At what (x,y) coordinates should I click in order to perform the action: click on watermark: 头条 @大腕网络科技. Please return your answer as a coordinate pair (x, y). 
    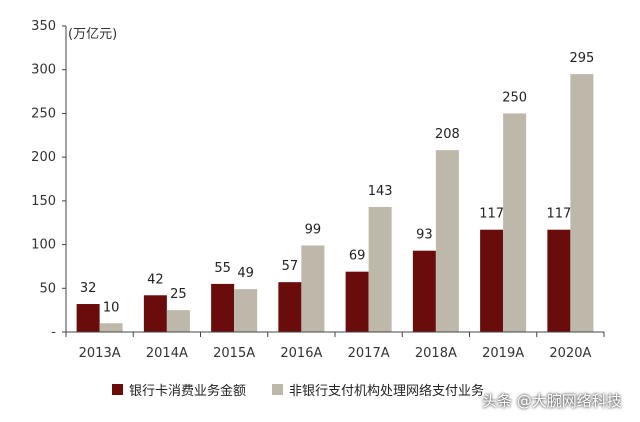
    Looking at the image, I should click on (552, 401).